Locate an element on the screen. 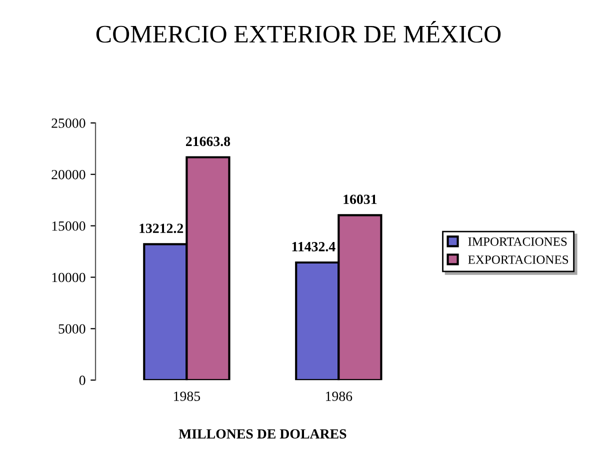 The height and width of the screenshot is (471, 597). legend-label: IMPORTACIONES is located at coordinates (517, 241).